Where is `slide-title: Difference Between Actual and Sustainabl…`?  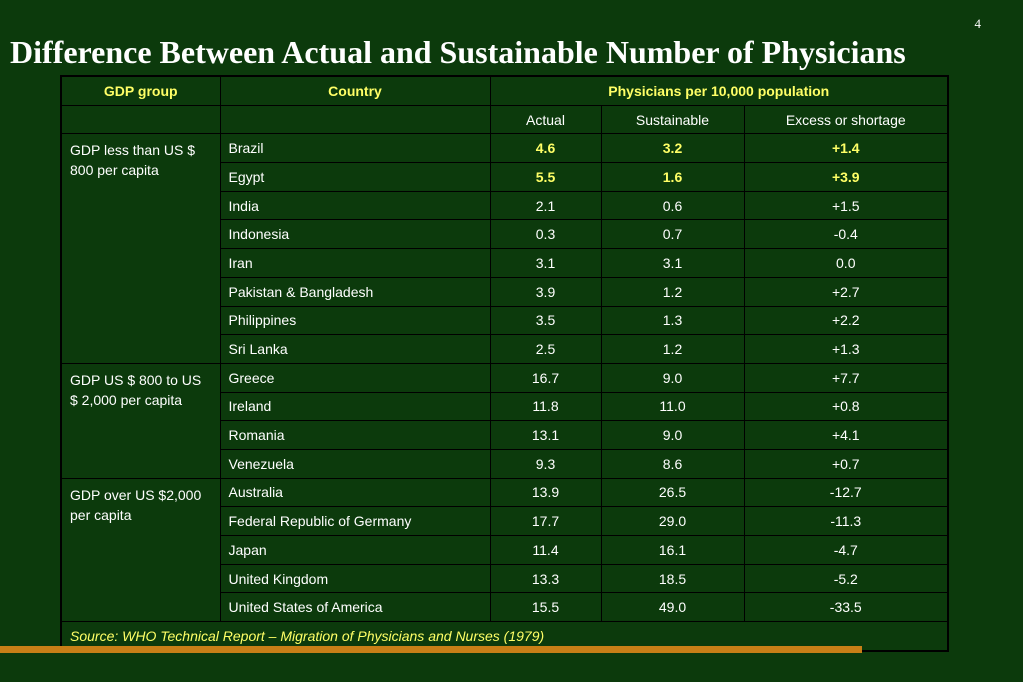
slide-title: Difference Between Actual and Sustainabl… is located at coordinates (458, 52).